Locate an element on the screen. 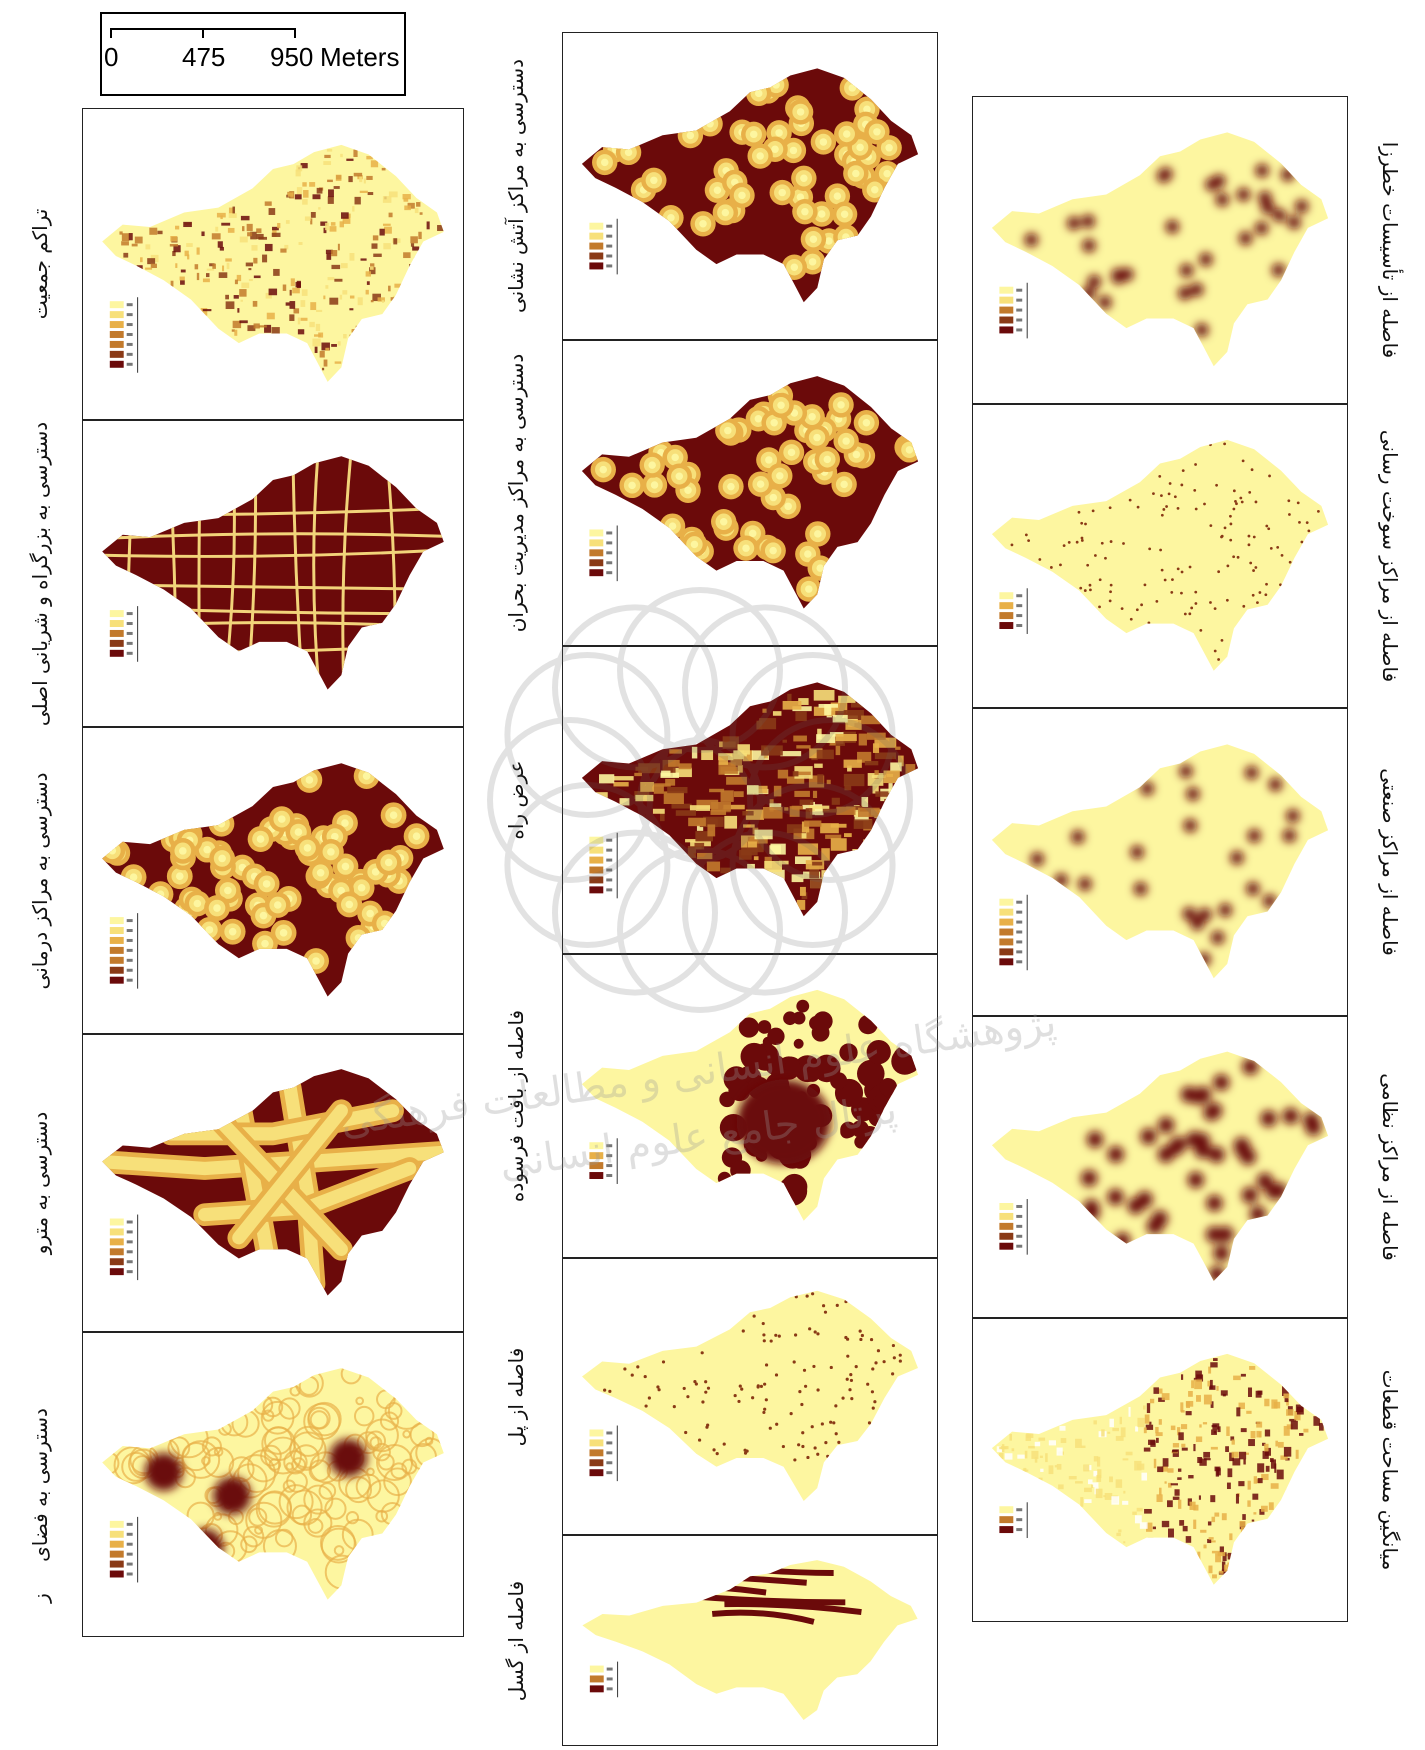  panel-label: تراکم جمعیت is located at coordinates (40, 264).